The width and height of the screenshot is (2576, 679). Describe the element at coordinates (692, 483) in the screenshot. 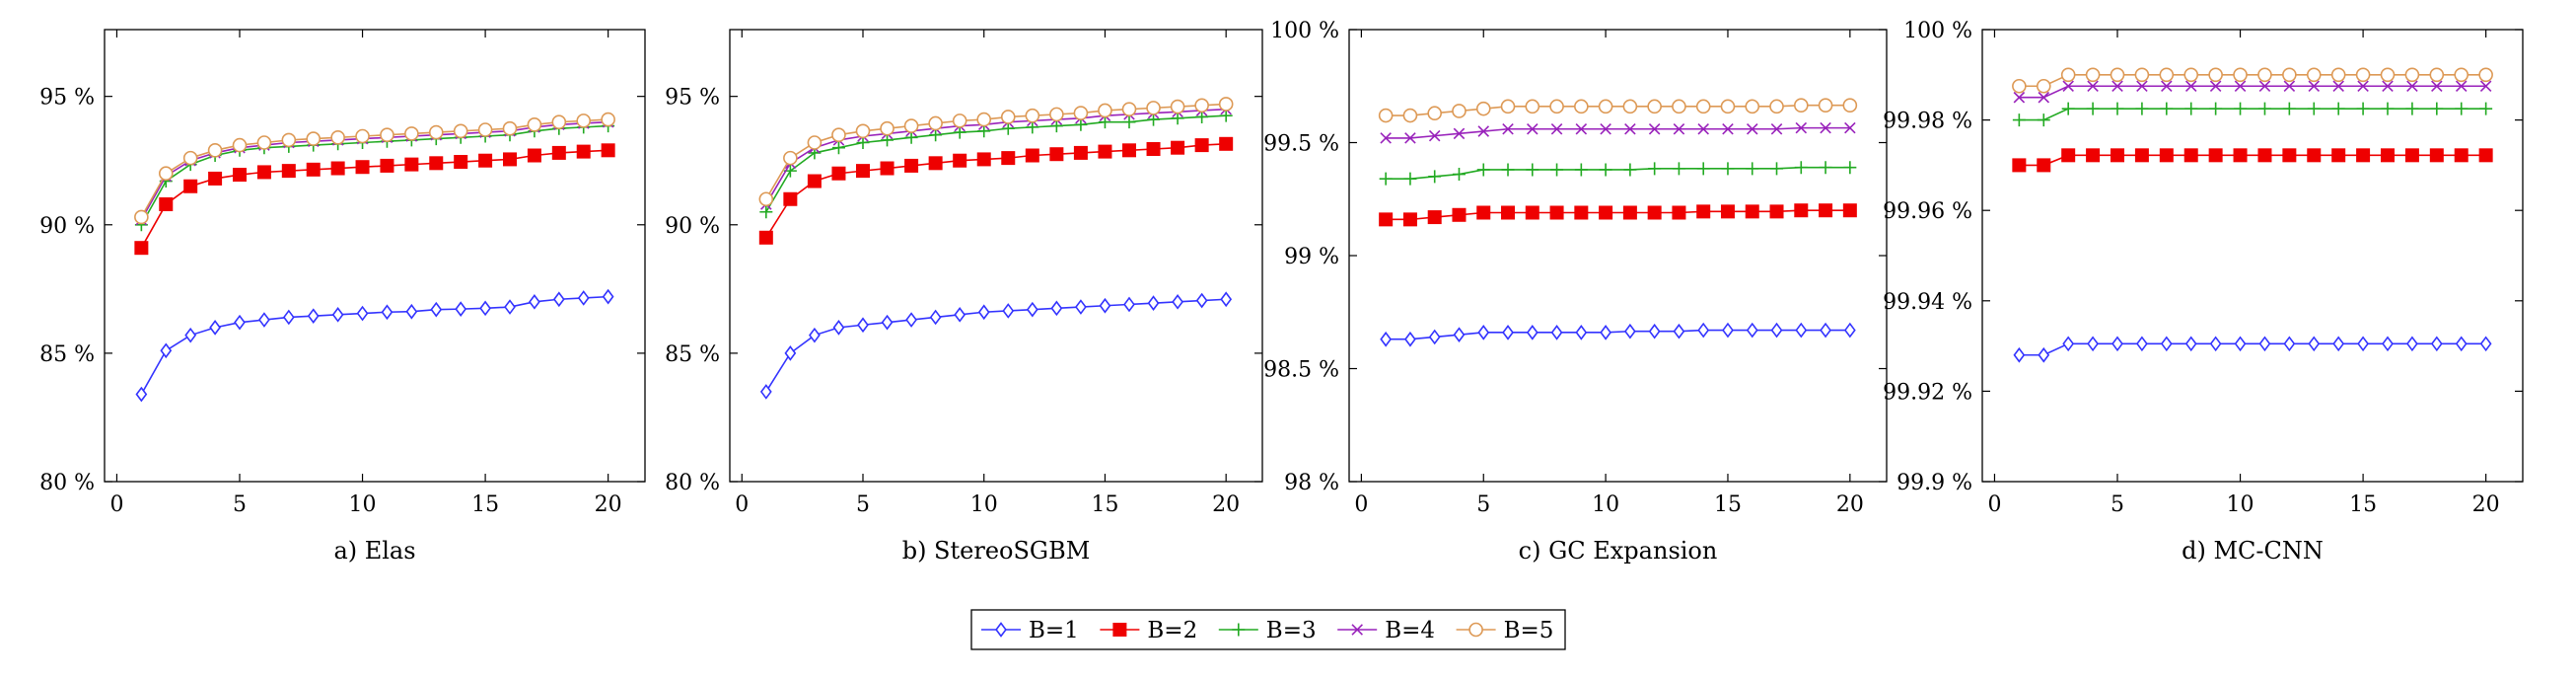

I see `y-tick-label: 80 %` at that location.